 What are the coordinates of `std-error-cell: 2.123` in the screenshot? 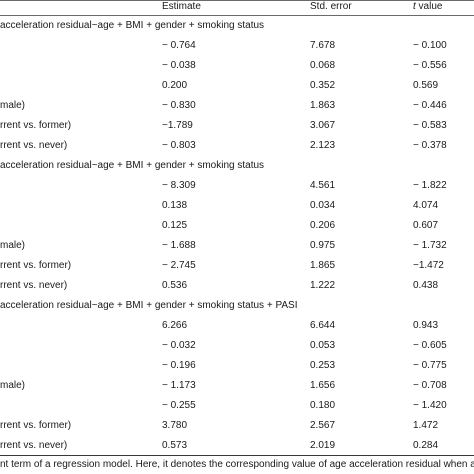 It's located at (323, 145).